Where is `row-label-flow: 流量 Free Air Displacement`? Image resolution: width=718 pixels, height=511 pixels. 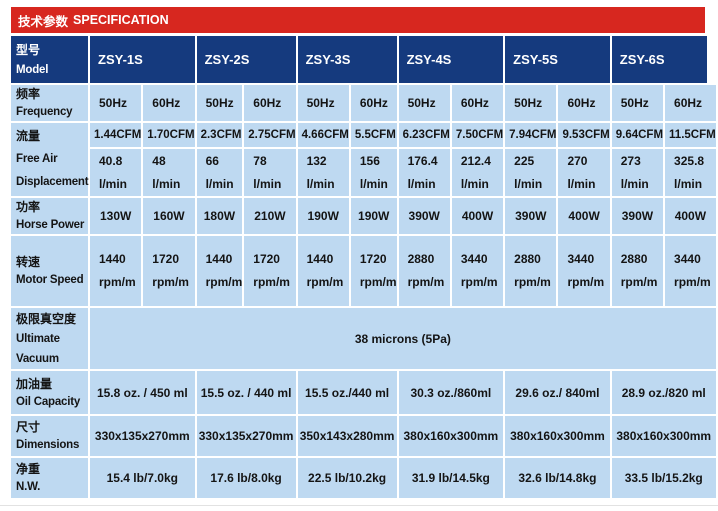
row-label-flow: 流量 Free Air Displacement is located at coordinates (50, 159).